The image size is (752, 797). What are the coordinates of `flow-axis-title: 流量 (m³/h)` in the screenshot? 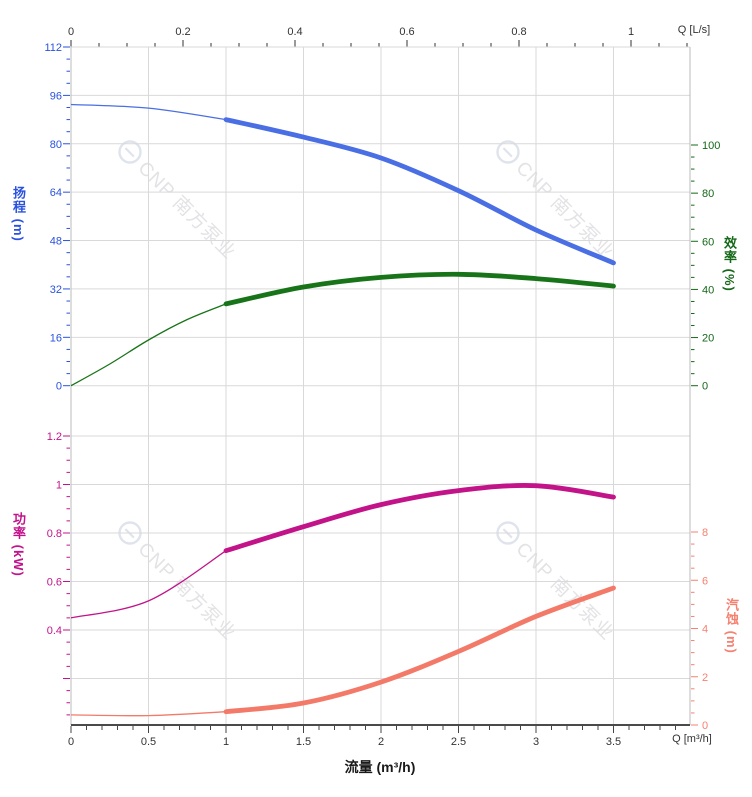 It's located at (380, 767).